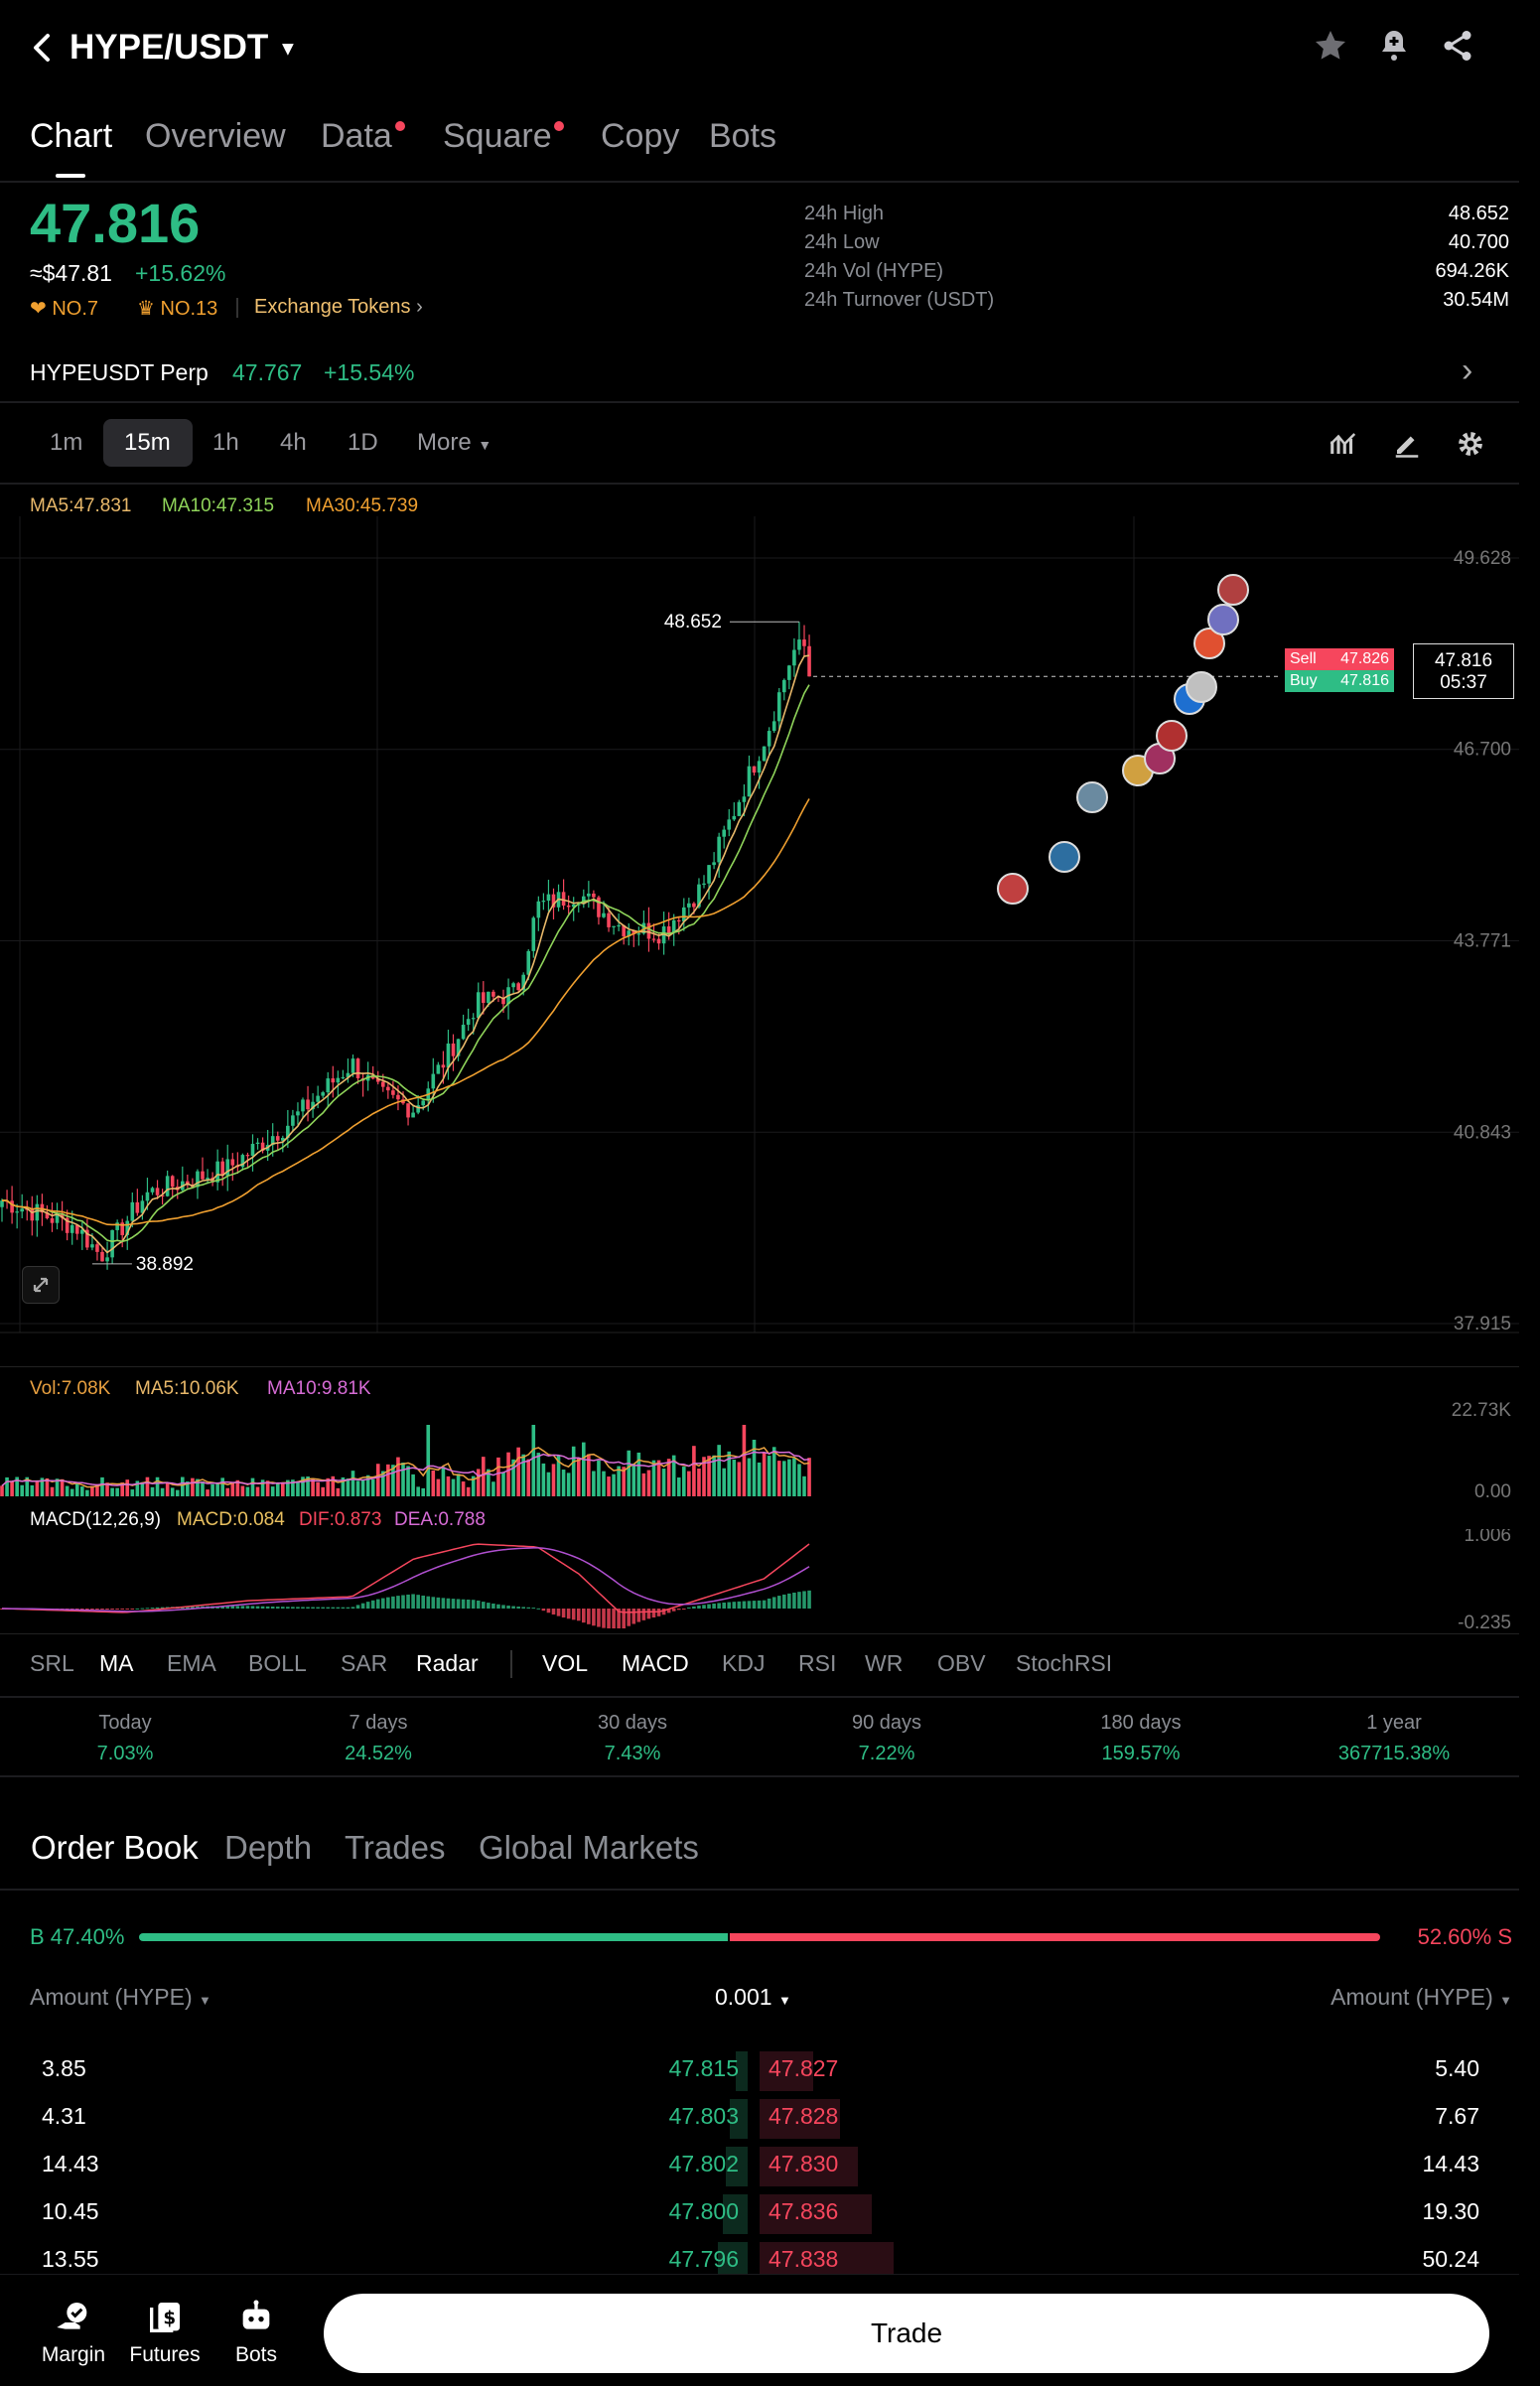 The image size is (1540, 2386). What do you see at coordinates (1343, 444) in the screenshot?
I see `indicator-button` at bounding box center [1343, 444].